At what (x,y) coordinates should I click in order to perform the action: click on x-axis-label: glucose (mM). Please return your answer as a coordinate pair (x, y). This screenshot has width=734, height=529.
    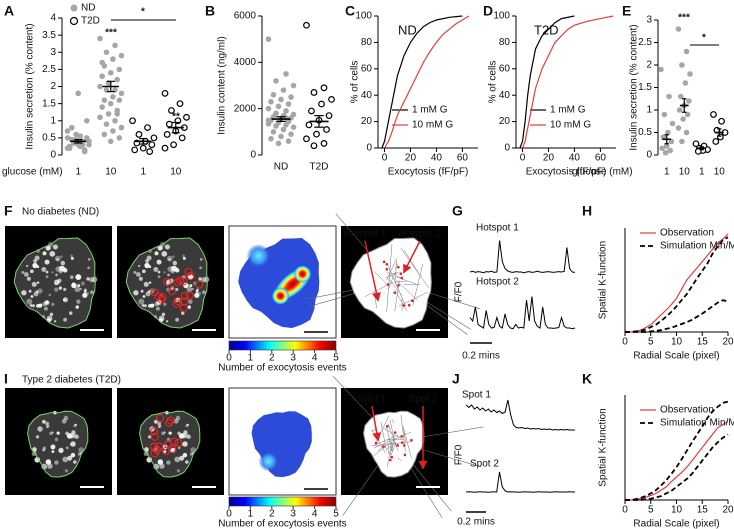
    Looking at the image, I should click on (602, 172).